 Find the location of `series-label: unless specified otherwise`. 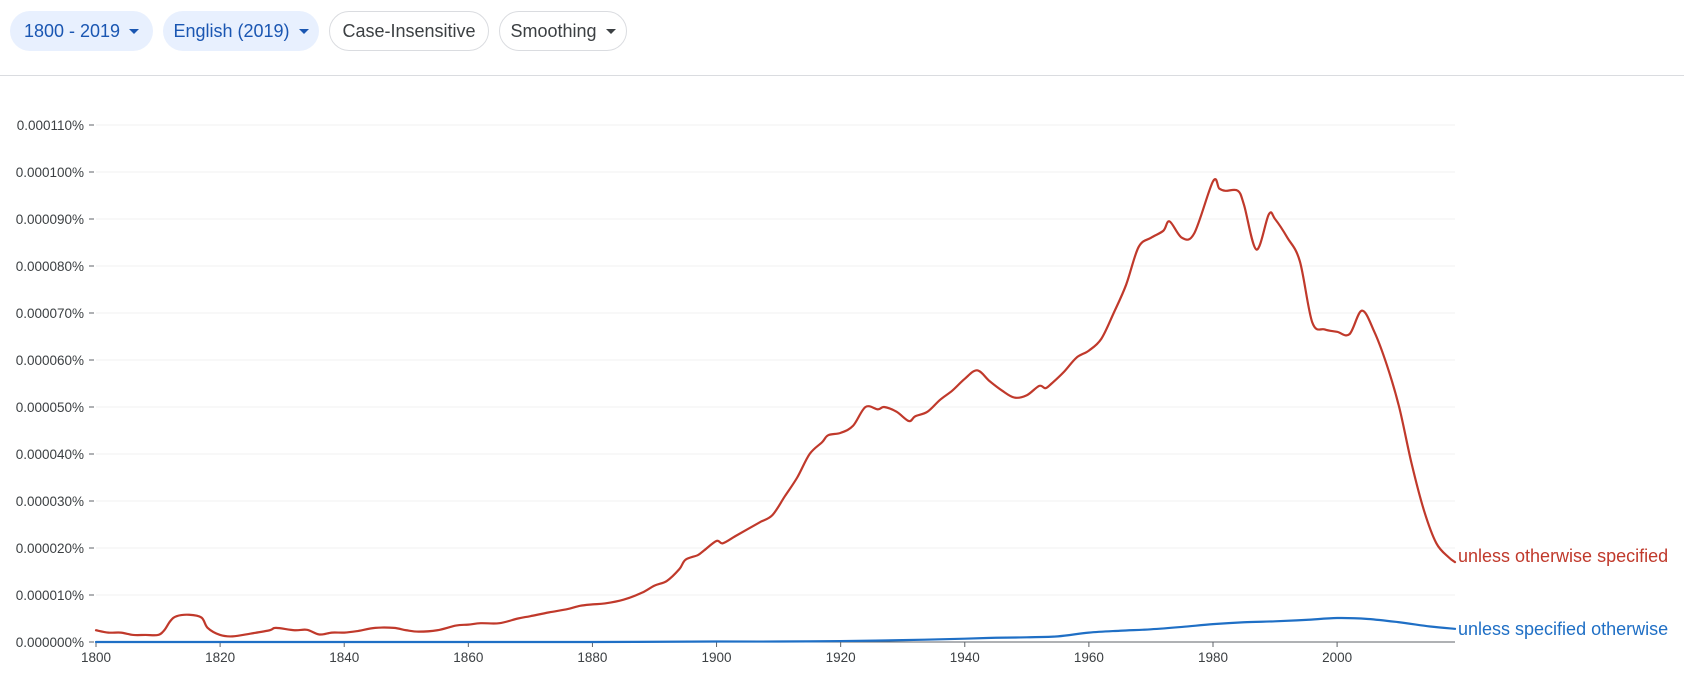

series-label: unless specified otherwise is located at coordinates (1563, 629).